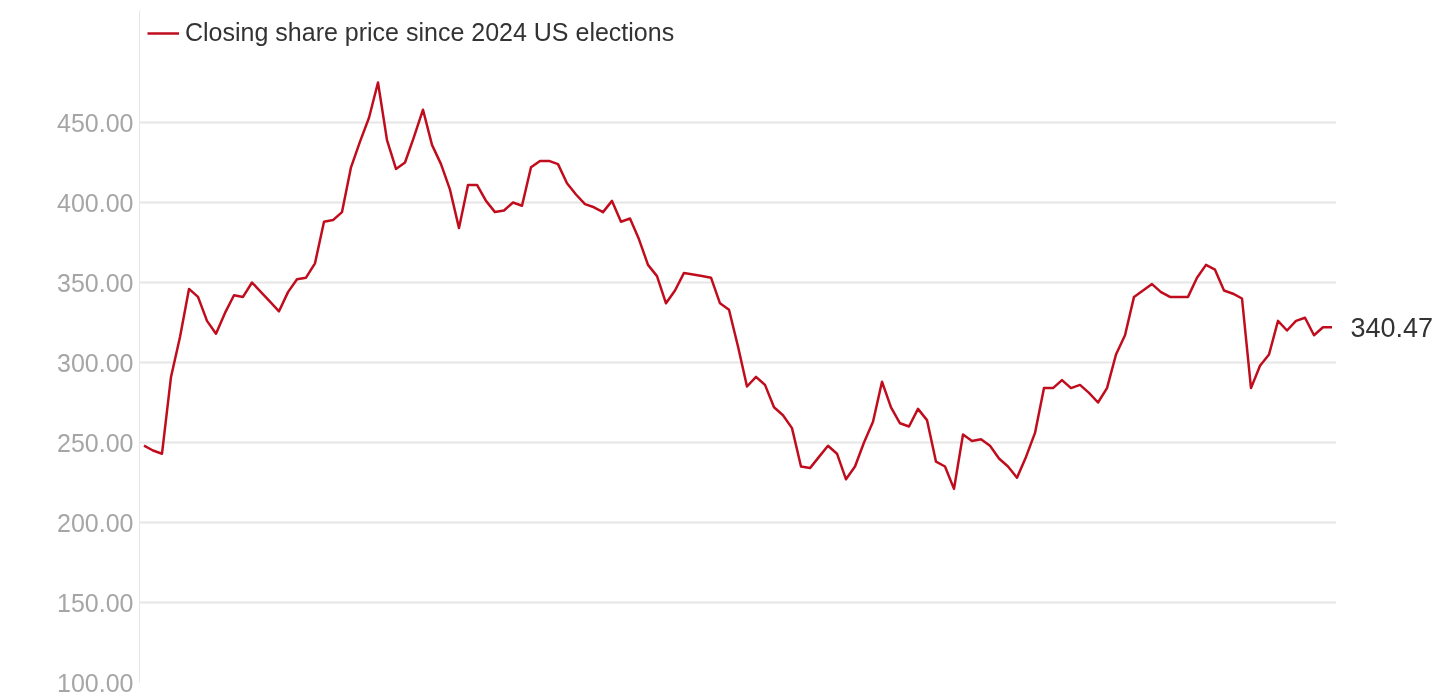 The image size is (1450, 697). Describe the element at coordinates (95, 282) in the screenshot. I see `y-tick-label: 350.00` at that location.